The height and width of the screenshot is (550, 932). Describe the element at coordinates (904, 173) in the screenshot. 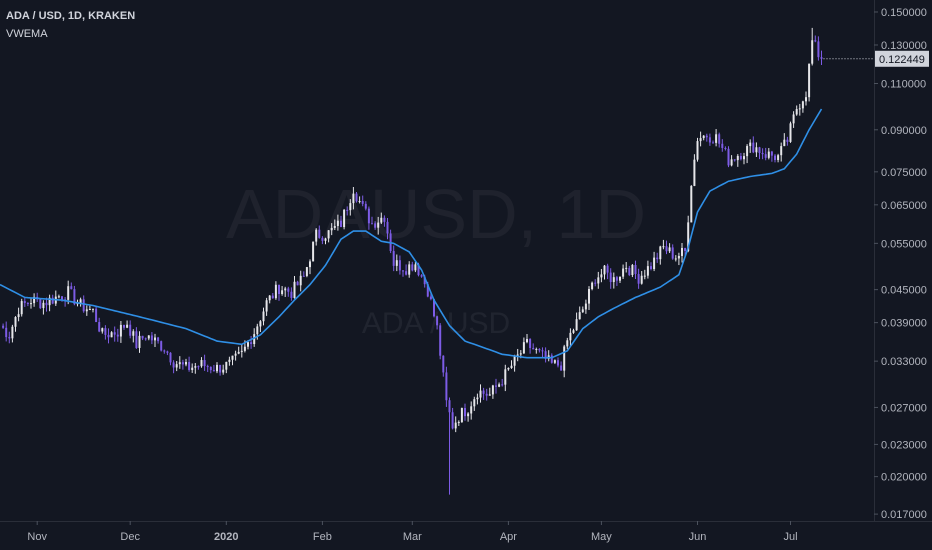

I see `price-tick-label: 0.075000` at that location.